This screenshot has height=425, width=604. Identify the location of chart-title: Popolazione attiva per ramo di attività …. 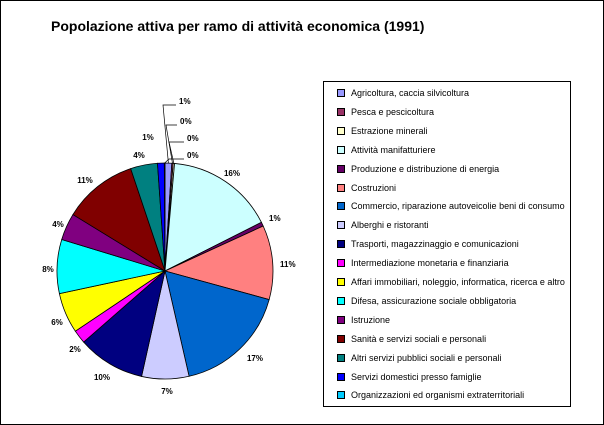
(238, 26).